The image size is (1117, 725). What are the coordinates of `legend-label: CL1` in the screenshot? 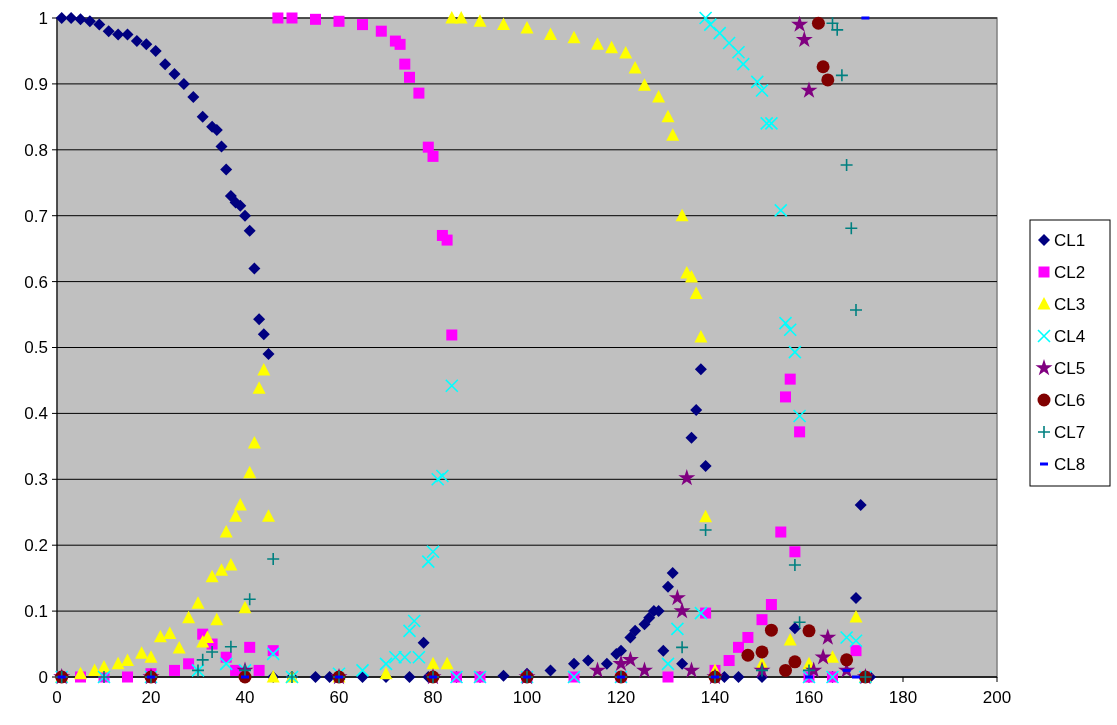 It's located at (1070, 240).